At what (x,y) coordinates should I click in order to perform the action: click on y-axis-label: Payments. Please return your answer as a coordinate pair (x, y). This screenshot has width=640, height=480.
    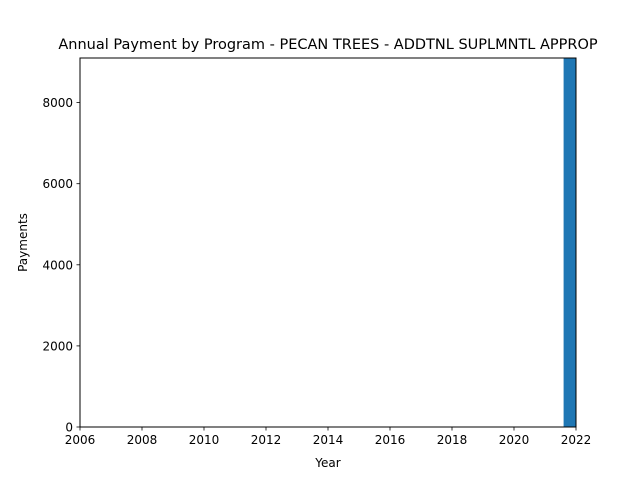
    Looking at the image, I should click on (23, 242).